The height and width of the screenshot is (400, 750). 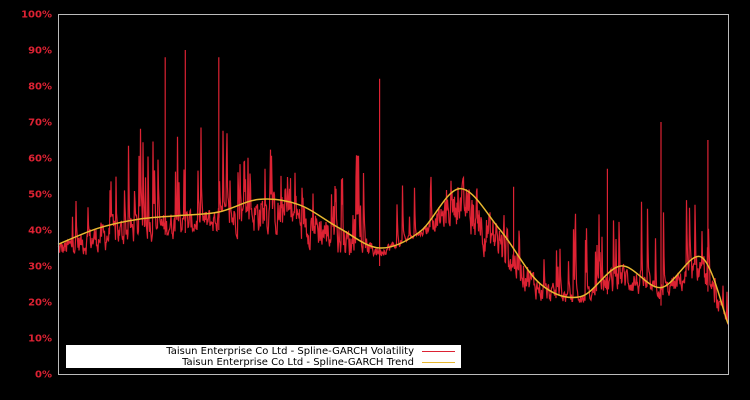 I want to click on y-tick-label: 70%, so click(x=40, y=123).